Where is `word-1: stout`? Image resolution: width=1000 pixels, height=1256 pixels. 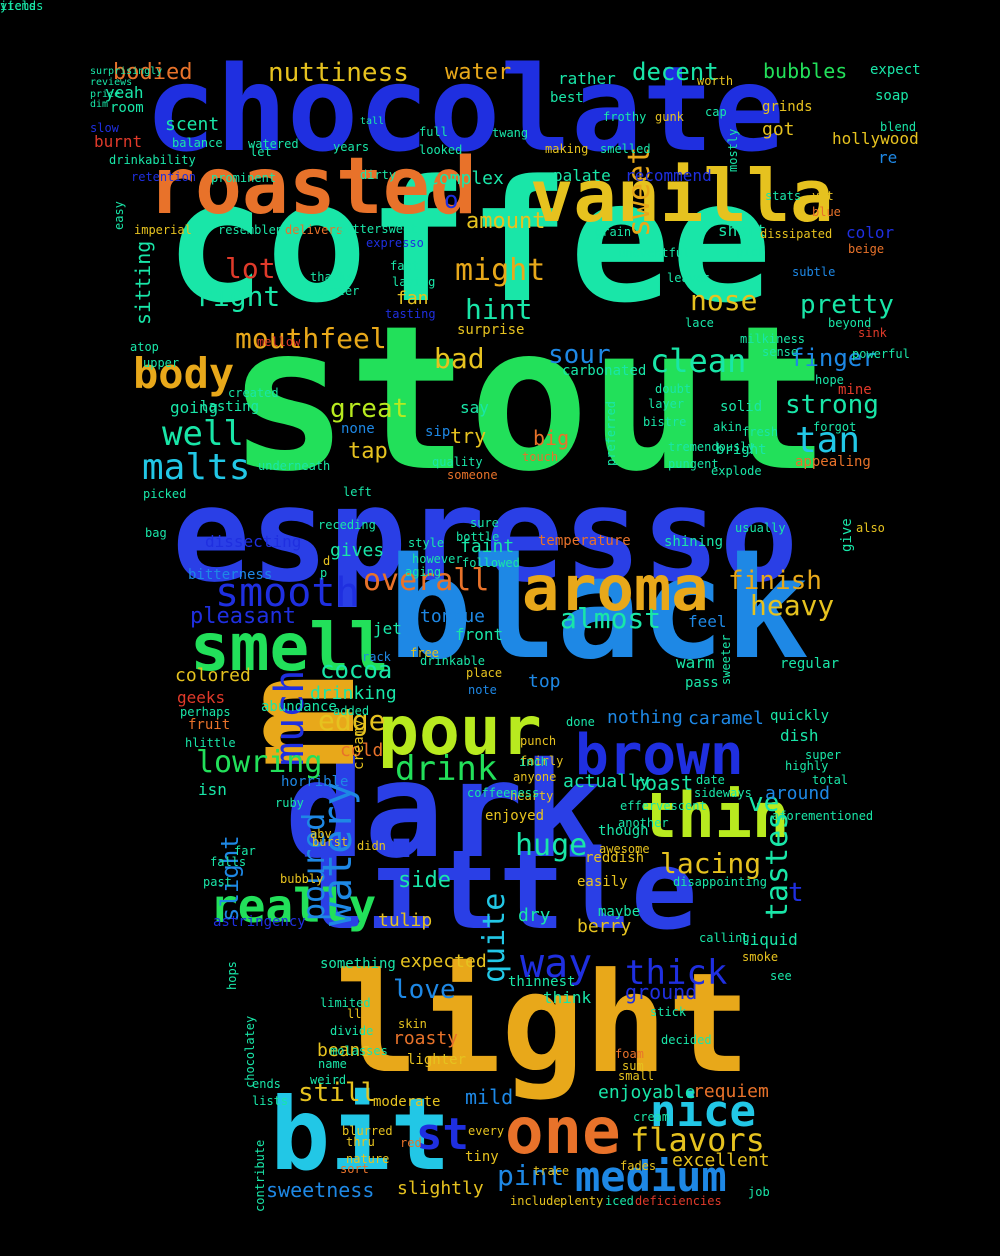 word-1: stout is located at coordinates (529, 399).